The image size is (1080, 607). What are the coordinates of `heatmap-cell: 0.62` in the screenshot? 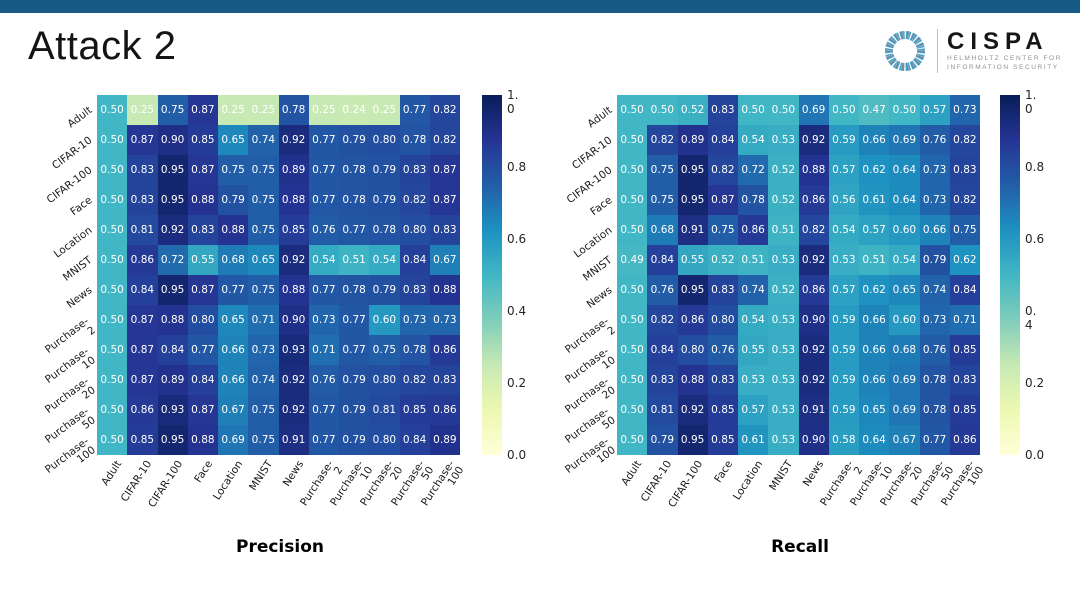 It's located at (874, 170).